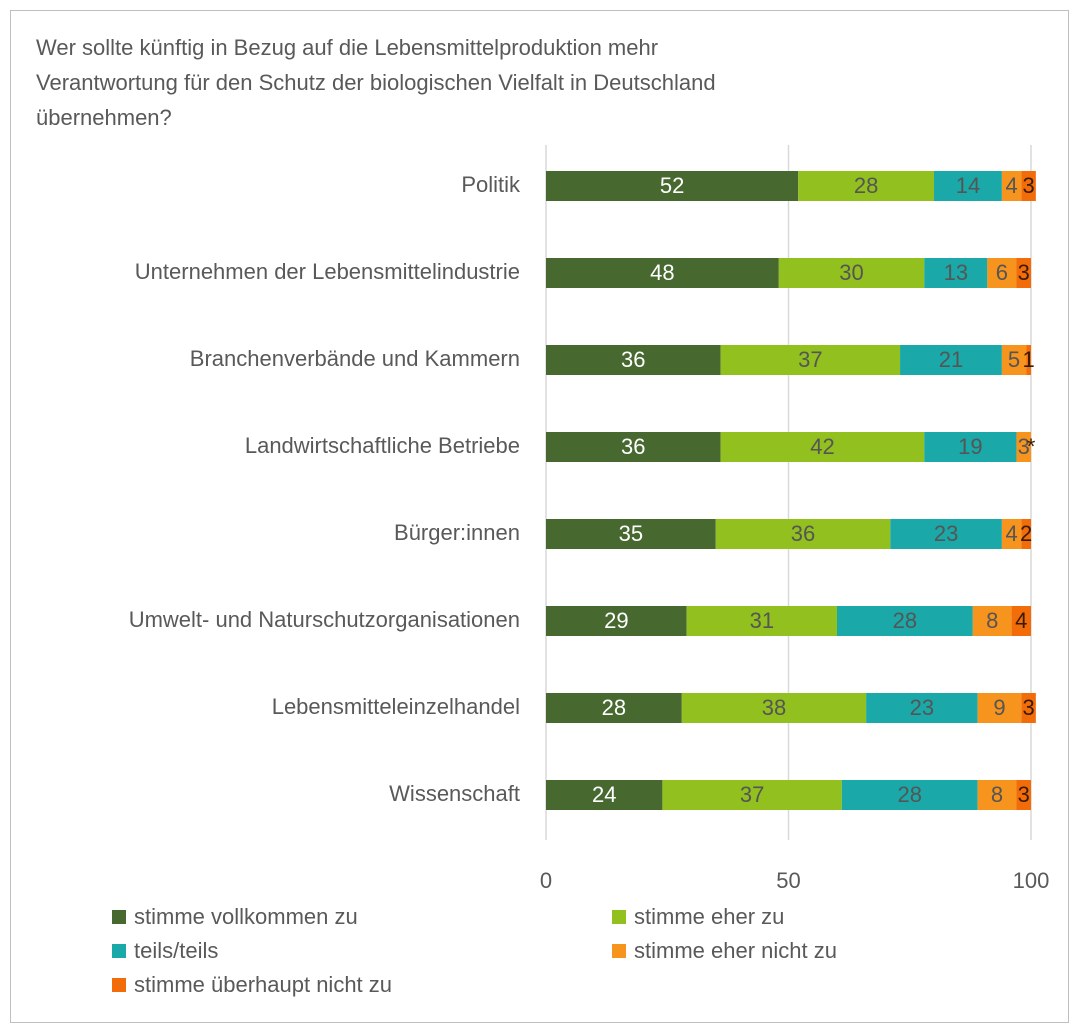  I want to click on data-label: 42, so click(822, 446).